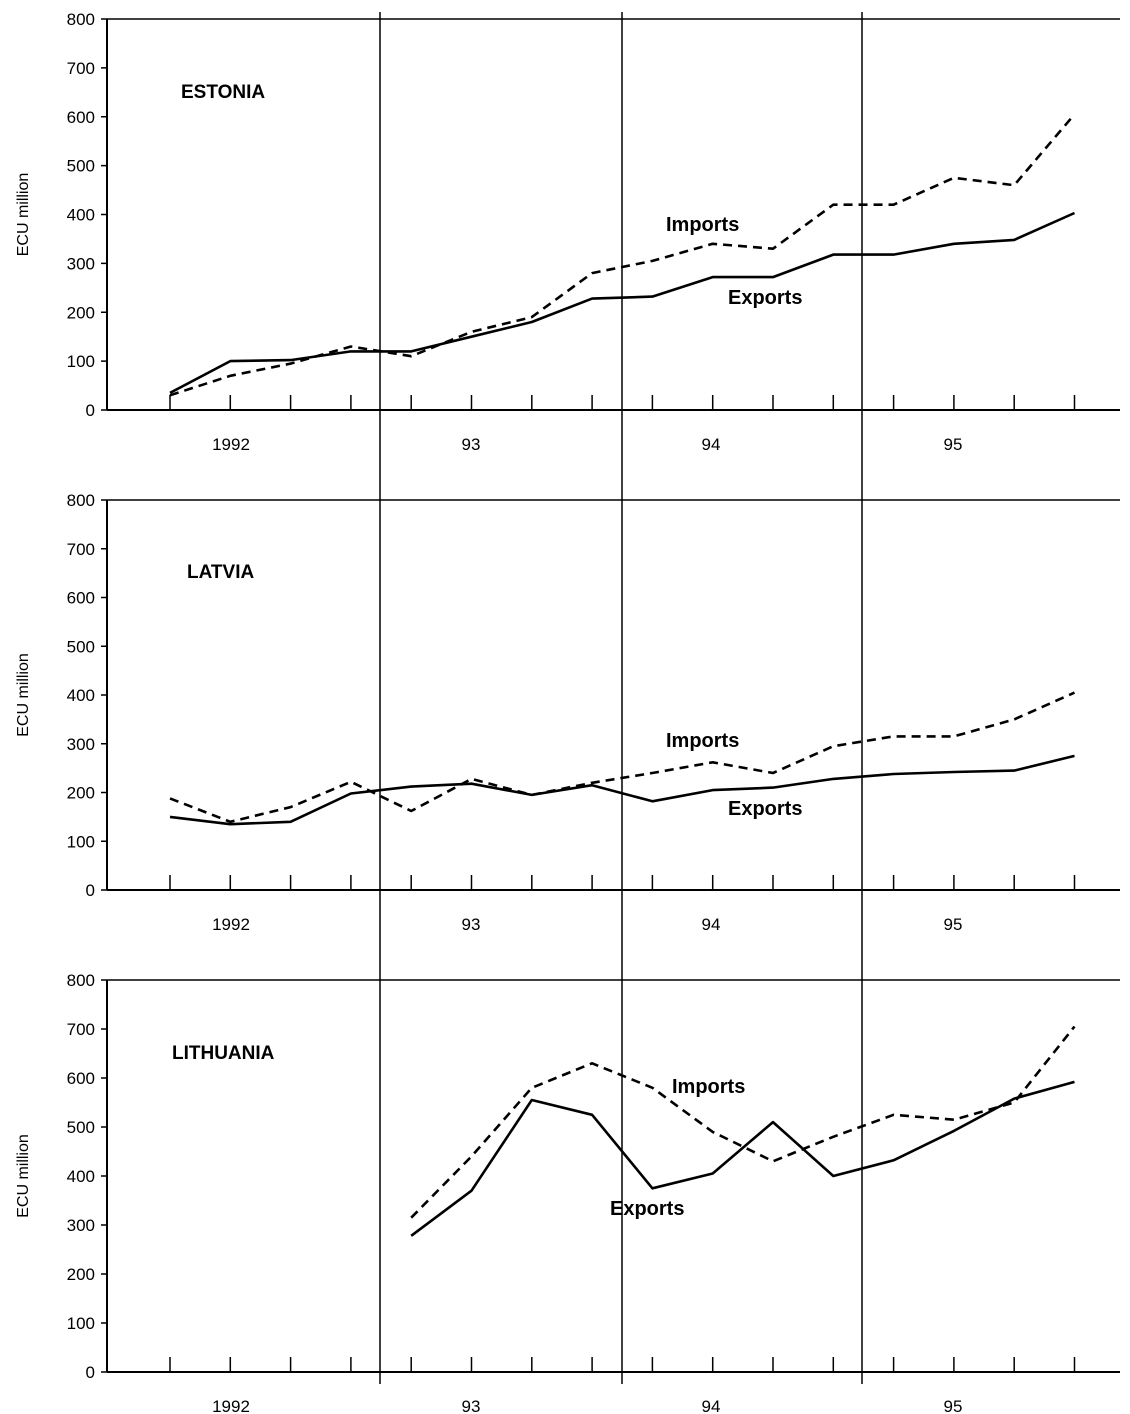 This screenshot has width=1130, height=1414. I want to click on panel-title: ESTONIA, so click(223, 92).